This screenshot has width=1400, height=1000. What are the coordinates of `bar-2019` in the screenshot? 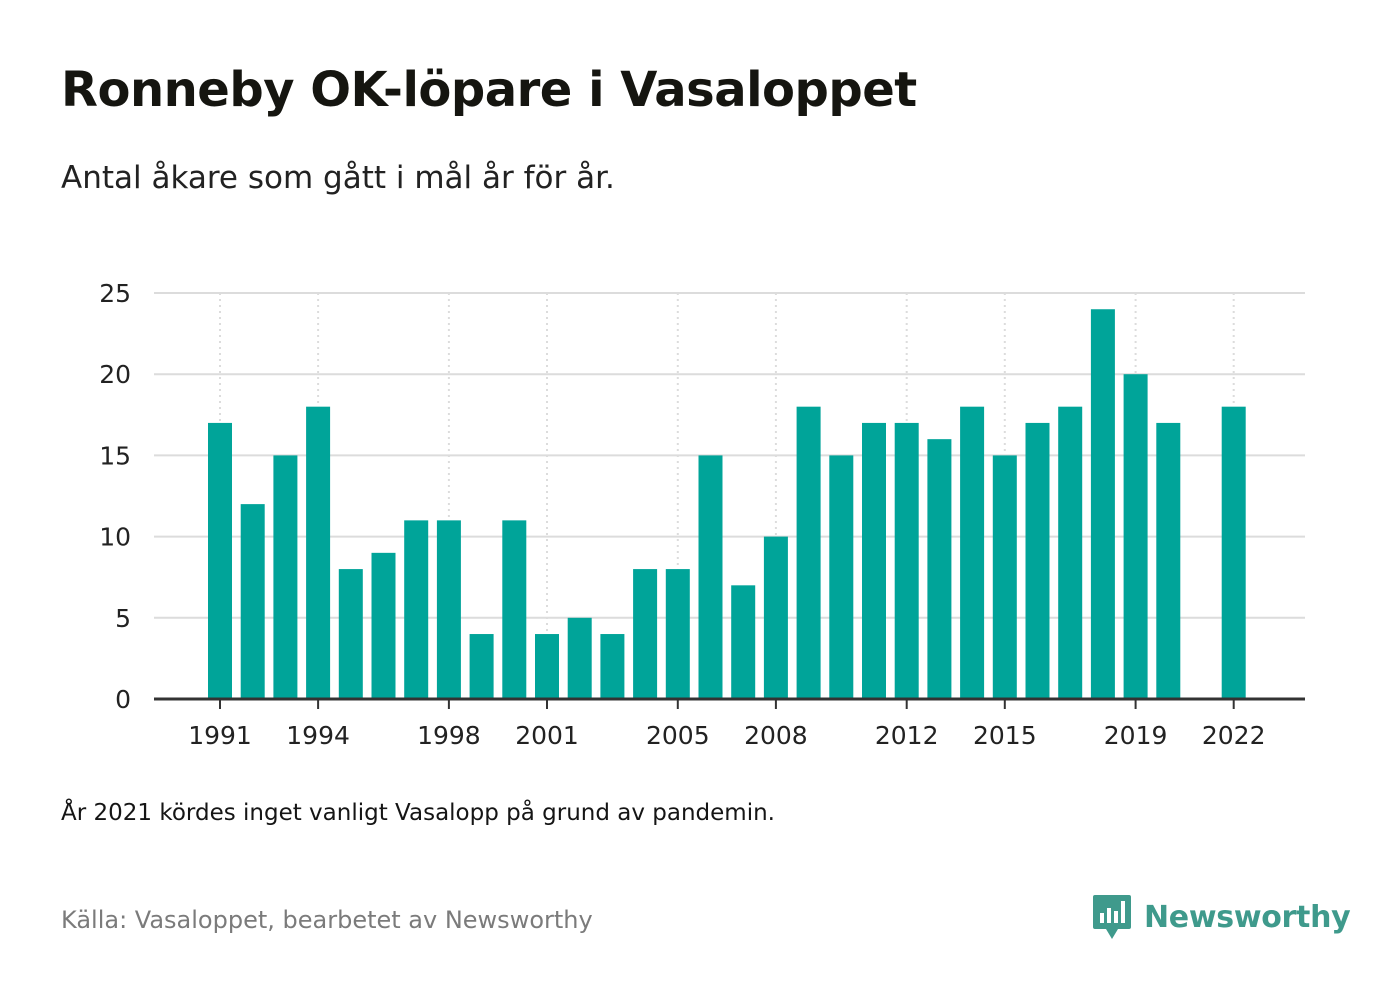 It's located at (1135, 536).